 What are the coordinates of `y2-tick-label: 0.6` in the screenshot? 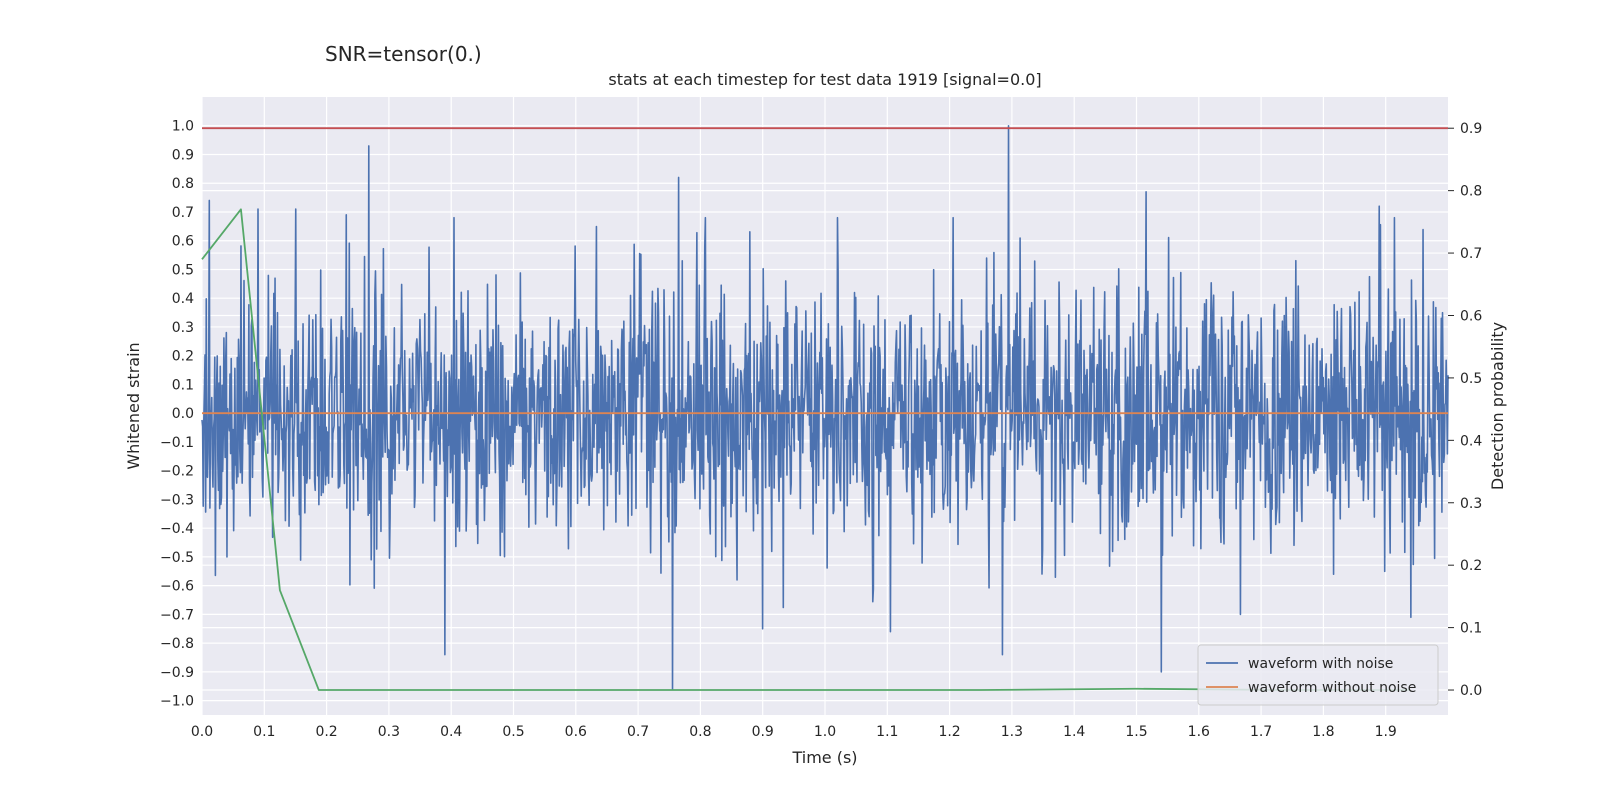 It's located at (1471, 316).